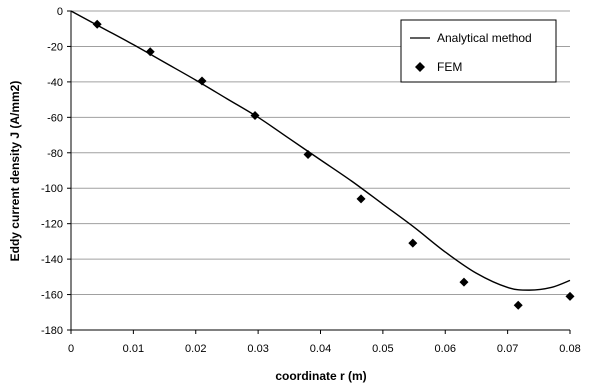 The image size is (590, 385). Describe the element at coordinates (420, 67) in the screenshot. I see `legend-diamond-swatch` at that location.